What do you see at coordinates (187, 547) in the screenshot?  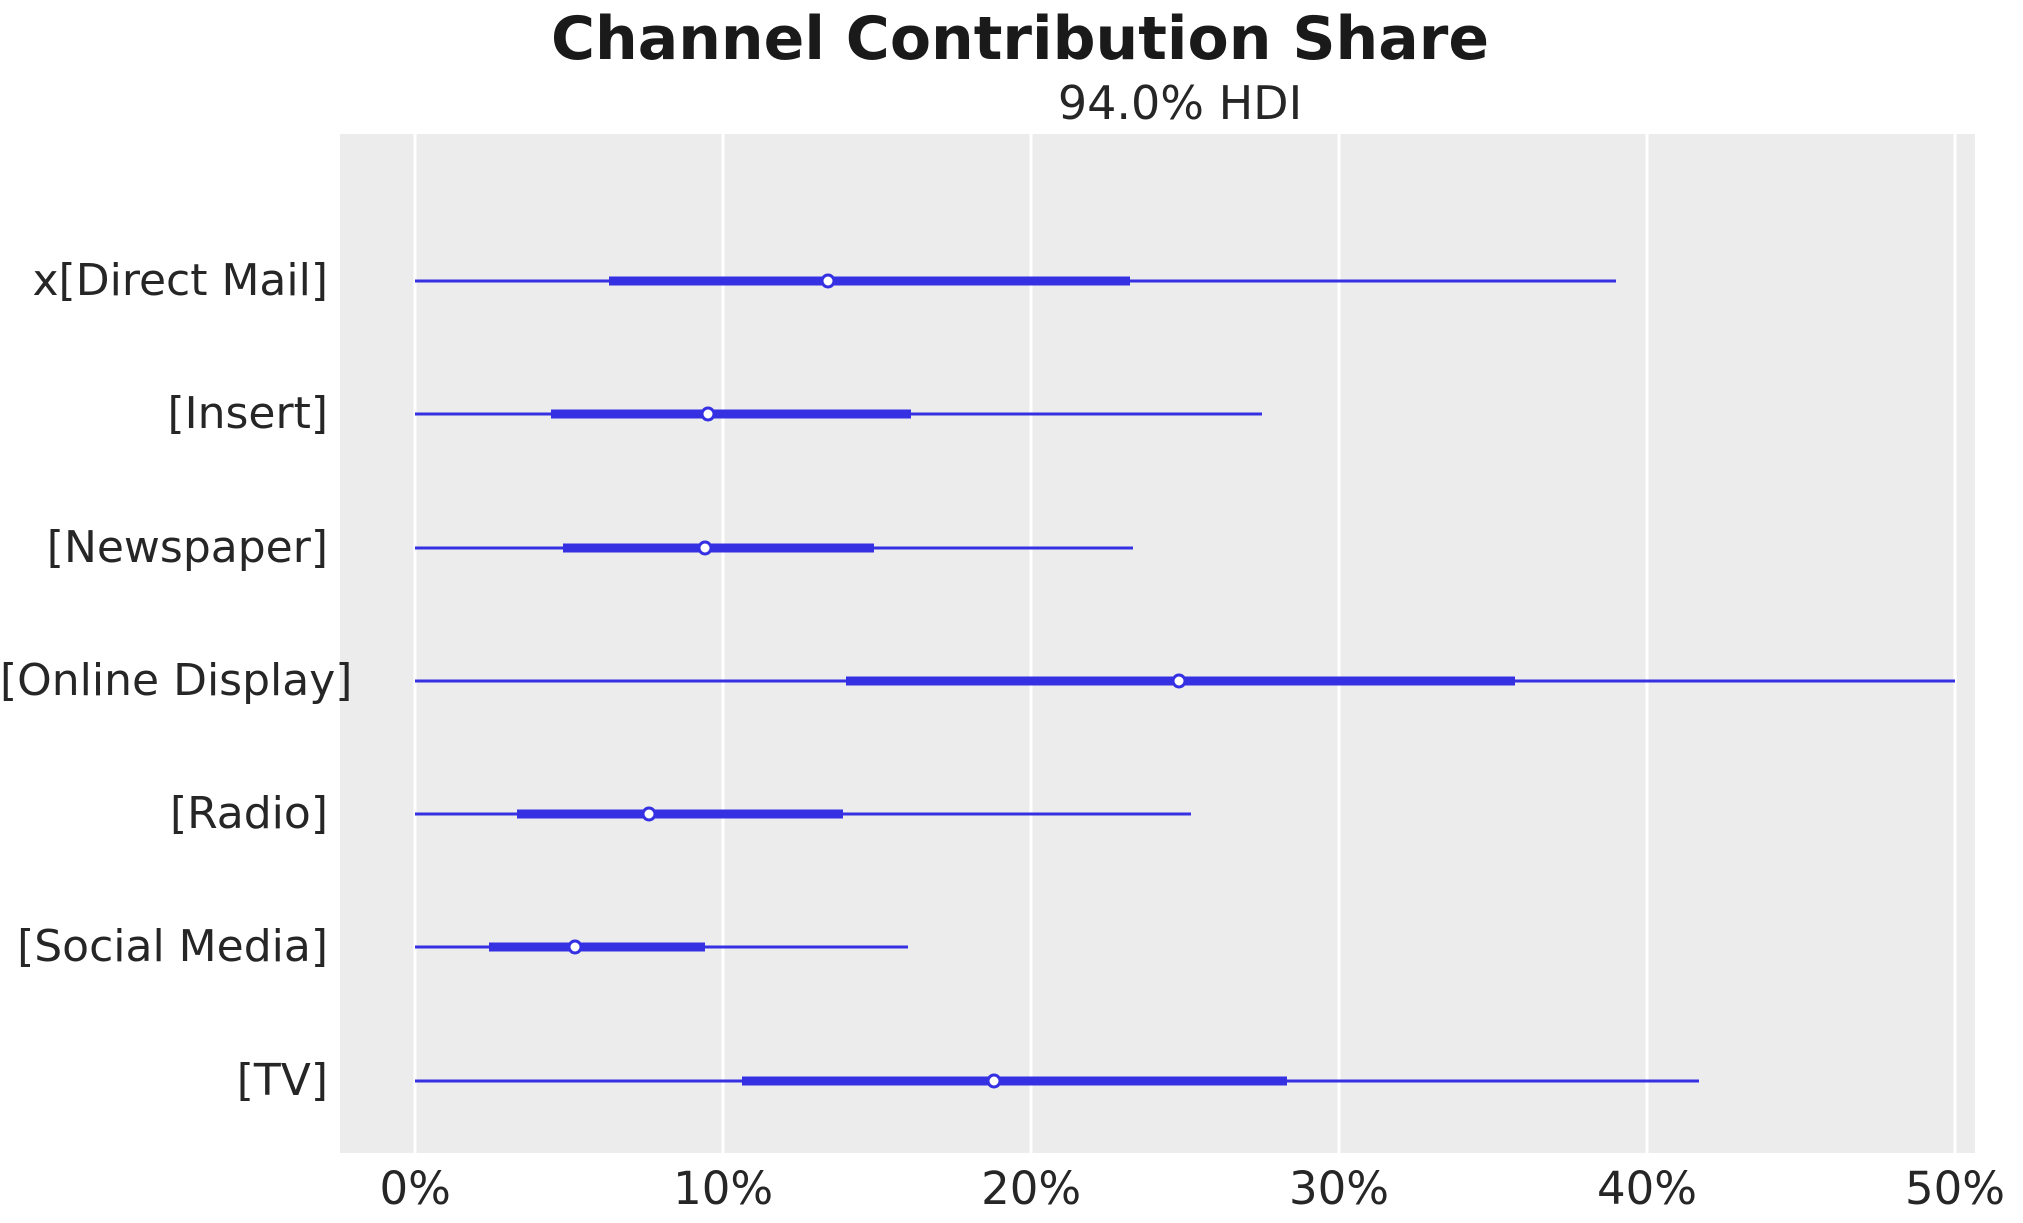 I see `y-axis-label: [Newspaper]` at bounding box center [187, 547].